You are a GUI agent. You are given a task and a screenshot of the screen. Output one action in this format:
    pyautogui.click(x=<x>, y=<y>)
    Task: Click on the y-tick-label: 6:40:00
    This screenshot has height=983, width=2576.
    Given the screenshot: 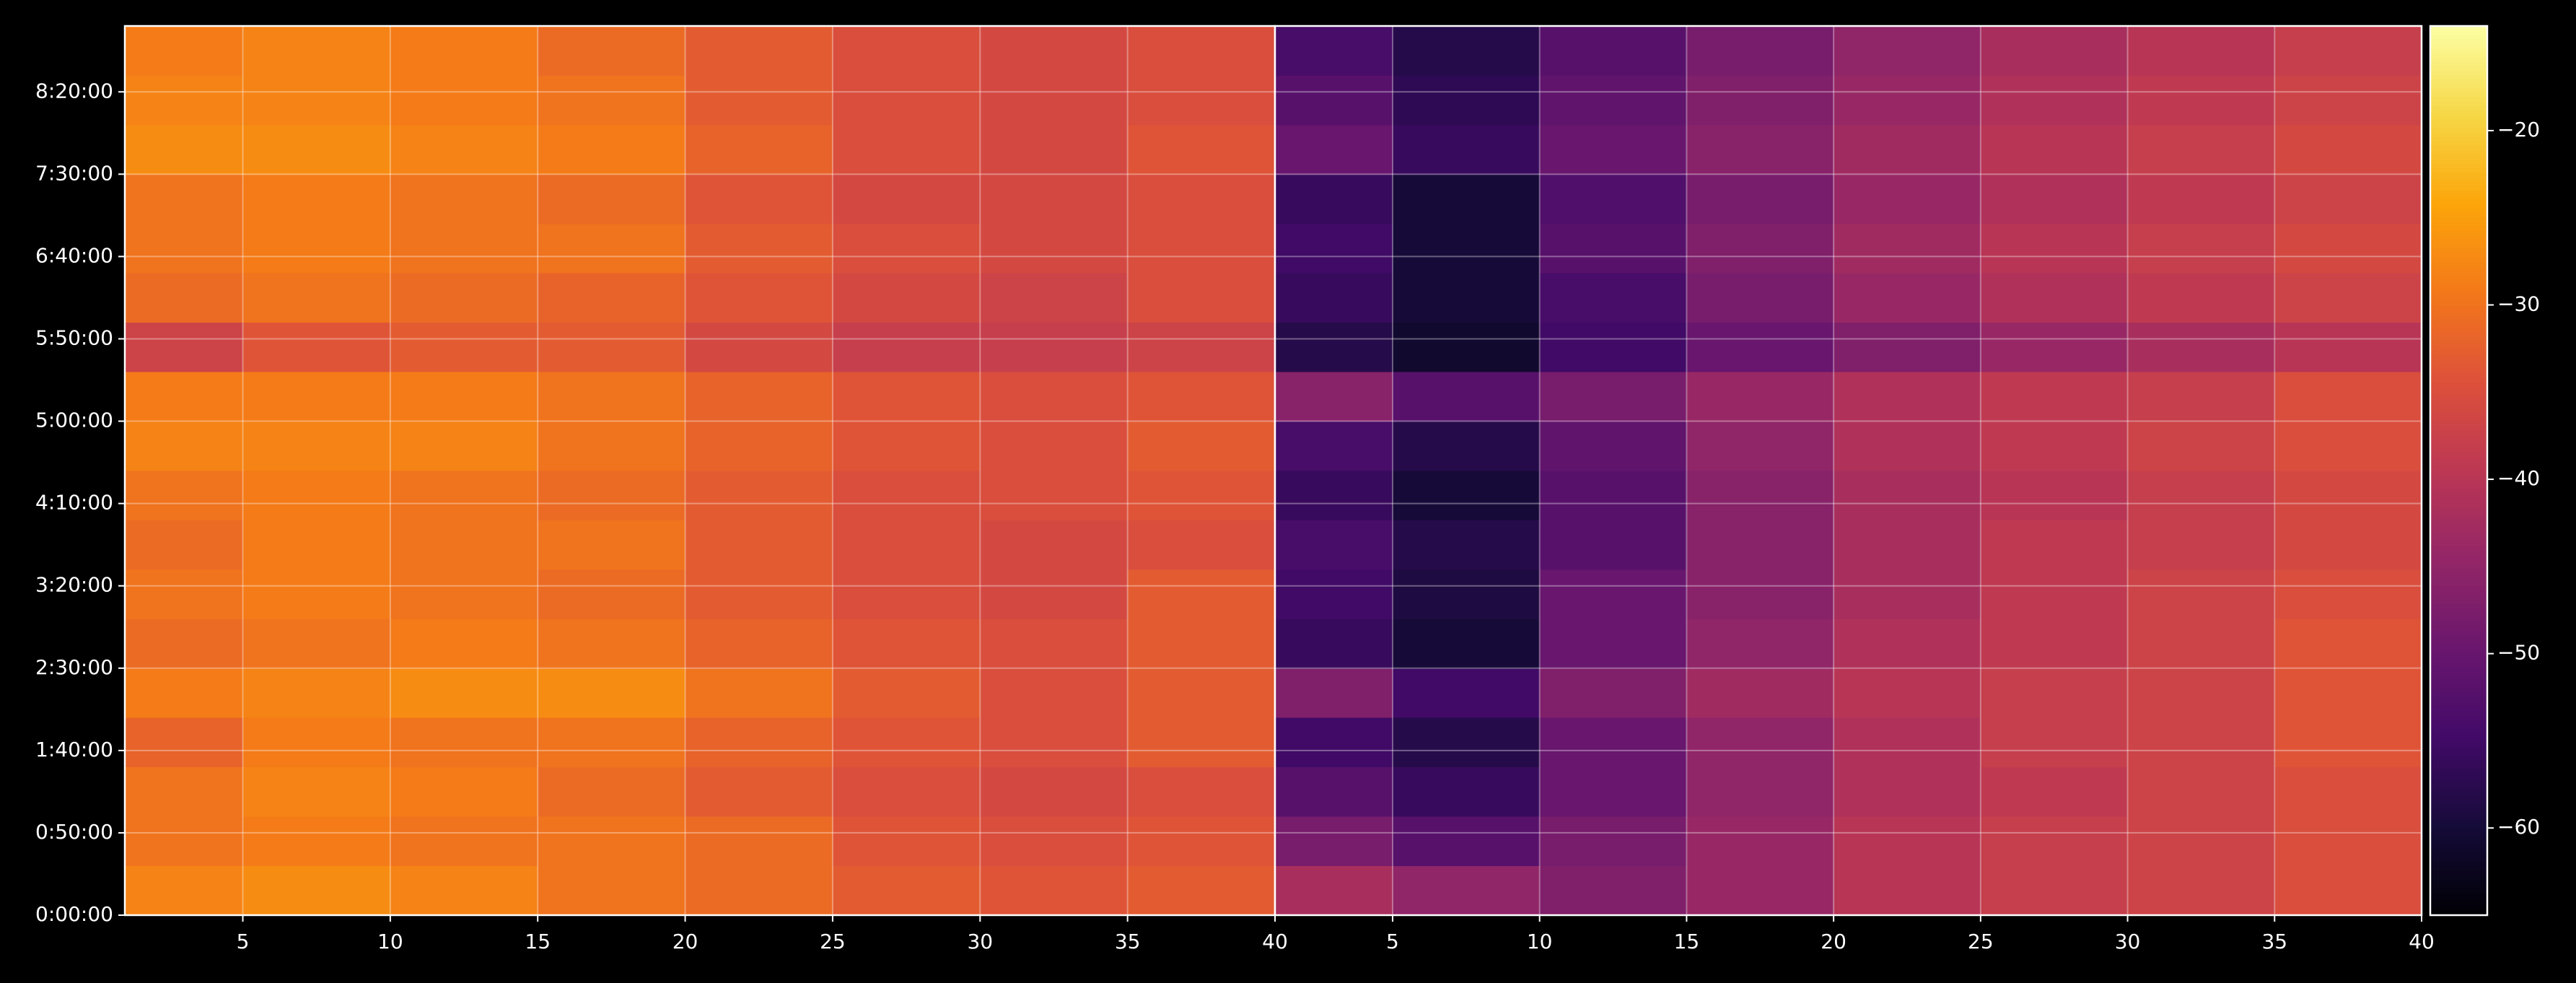 What is the action you would take?
    pyautogui.click(x=74, y=255)
    